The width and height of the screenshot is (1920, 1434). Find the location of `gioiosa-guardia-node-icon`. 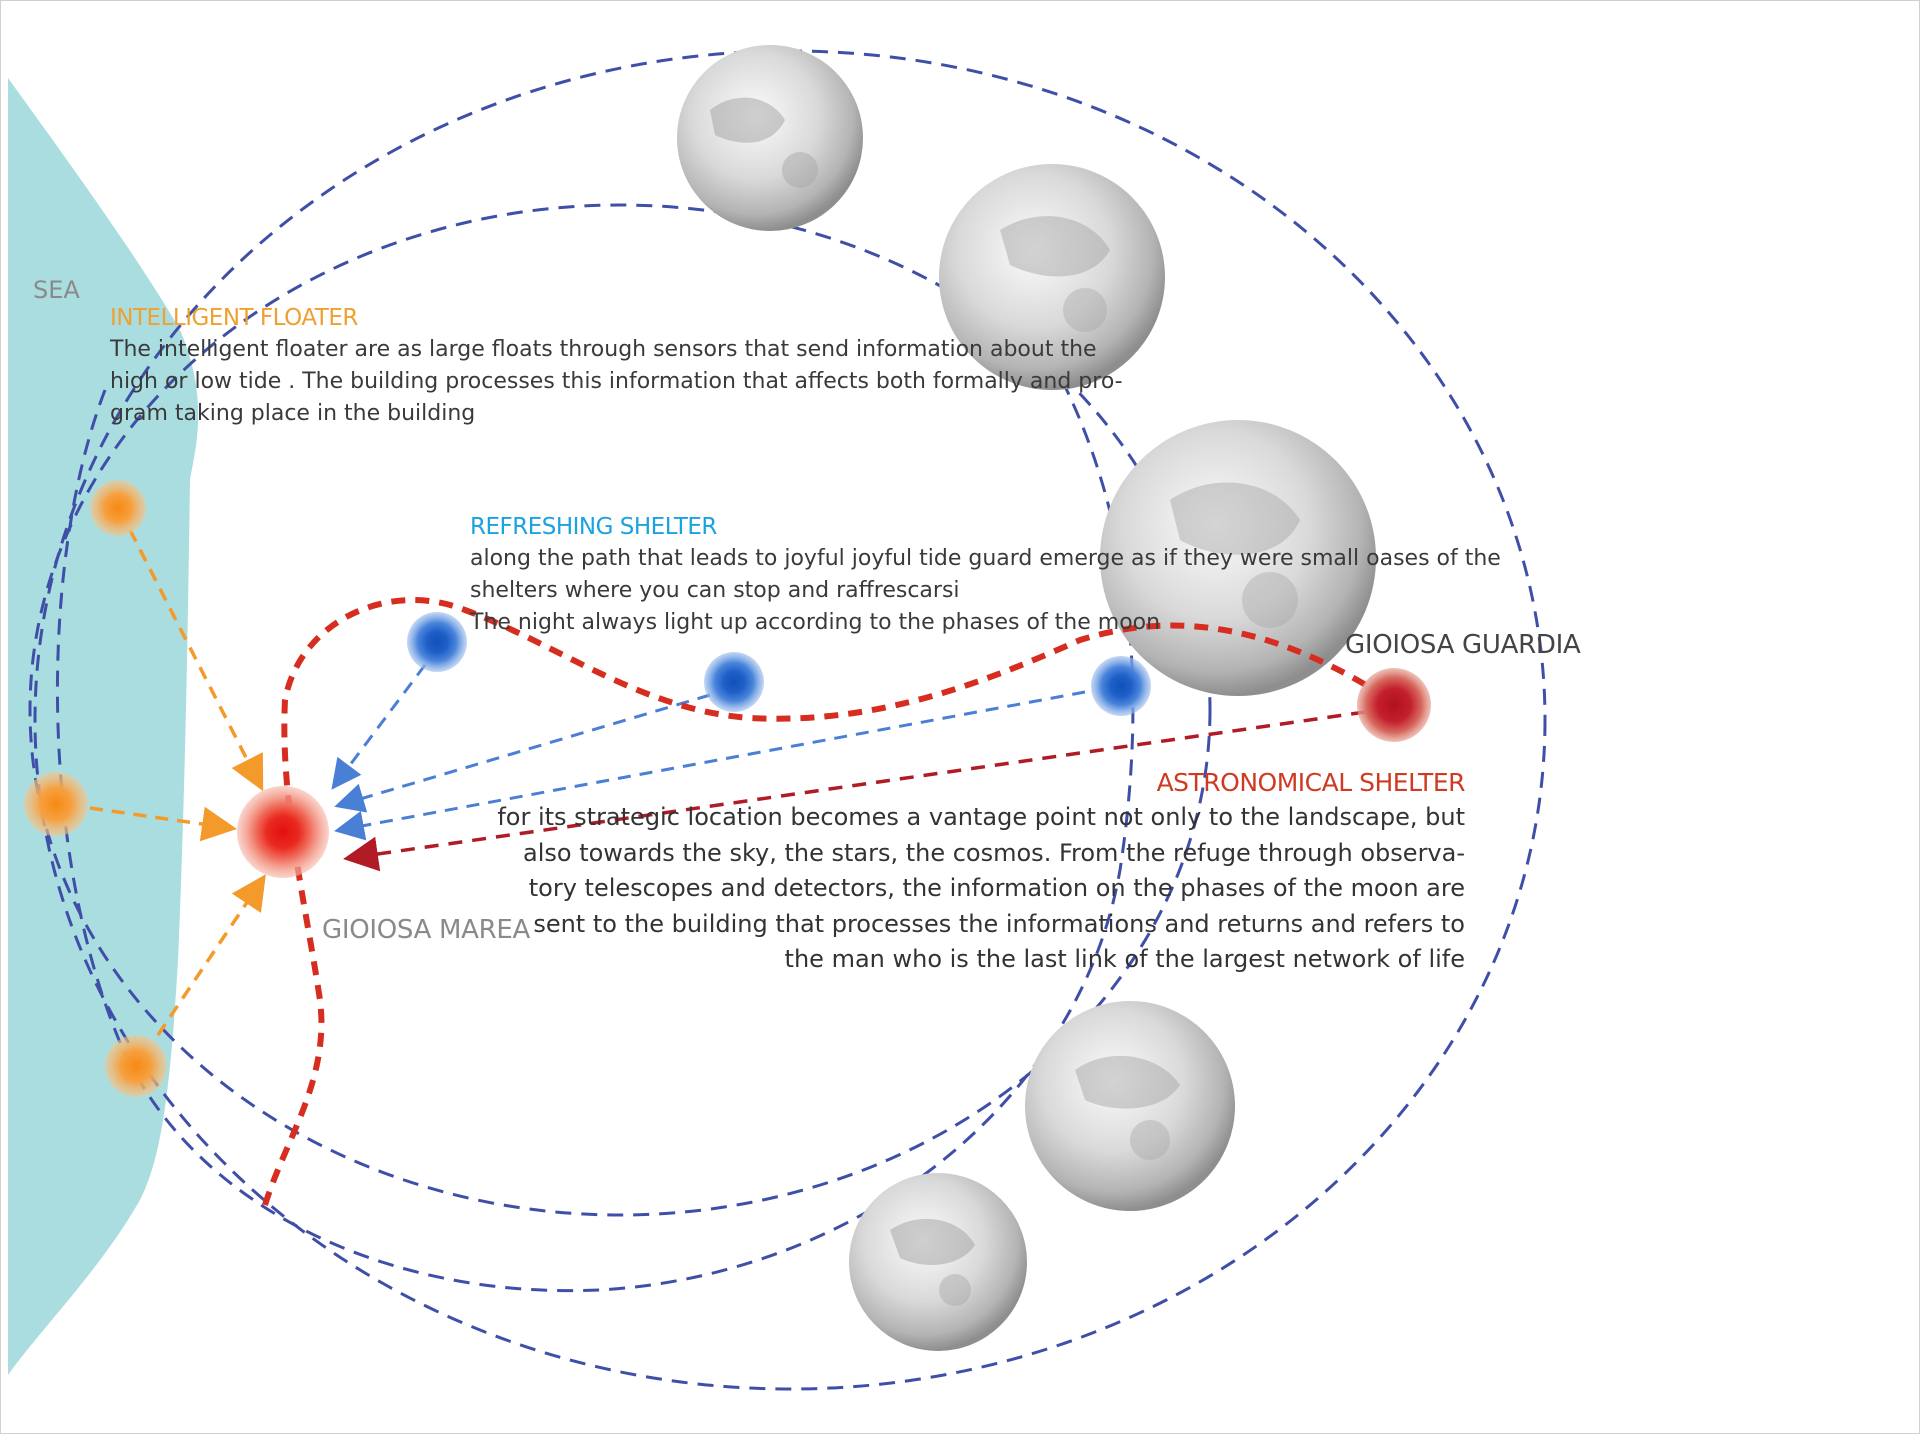

gioiosa-guardia-node-icon is located at coordinates (1394, 705).